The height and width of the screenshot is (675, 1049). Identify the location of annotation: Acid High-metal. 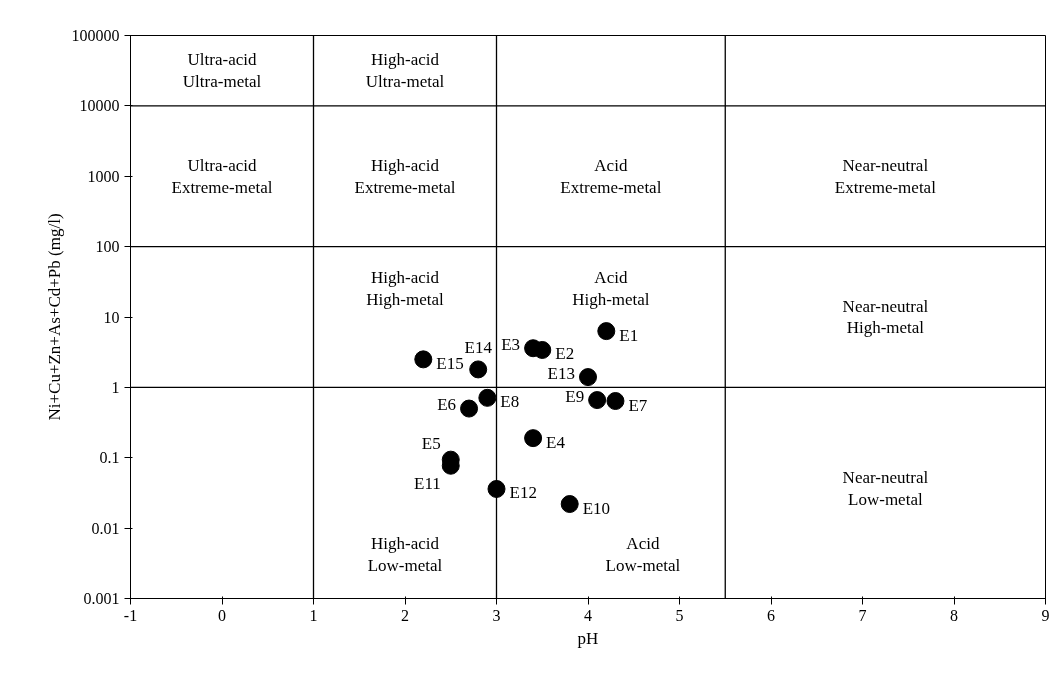
(611, 289).